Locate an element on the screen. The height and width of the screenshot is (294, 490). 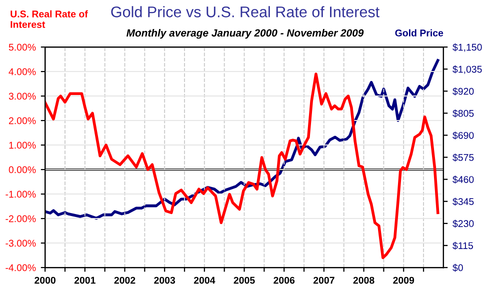
x-tick-label: 2001 is located at coordinates (85, 280).